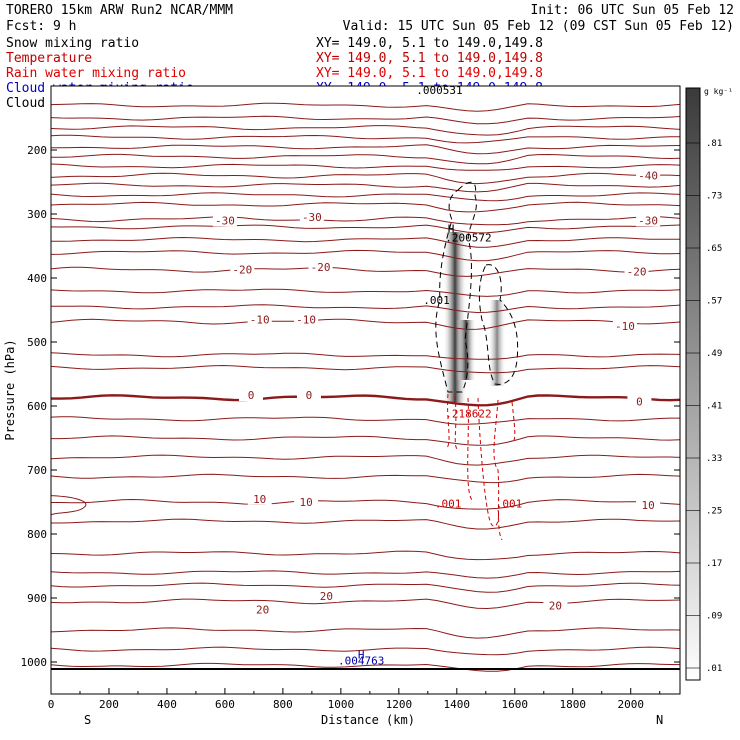 This screenshot has width=740, height=740. Describe the element at coordinates (714, 249) in the screenshot. I see `colorbar-label: .65` at that location.